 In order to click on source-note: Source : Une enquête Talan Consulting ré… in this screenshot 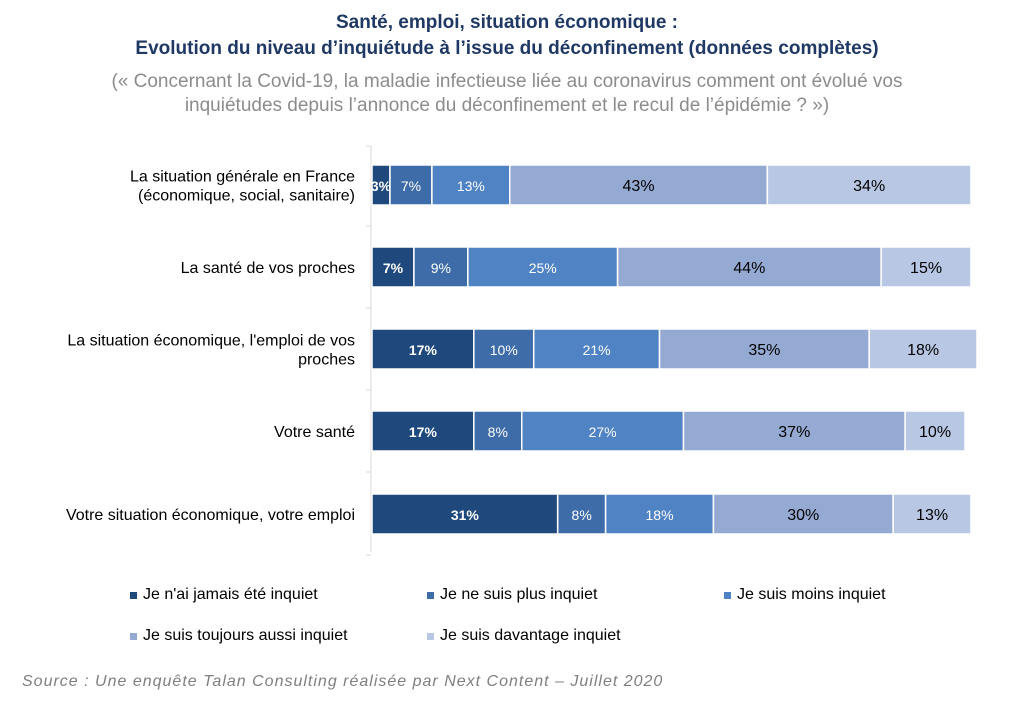, I will do `click(343, 681)`.